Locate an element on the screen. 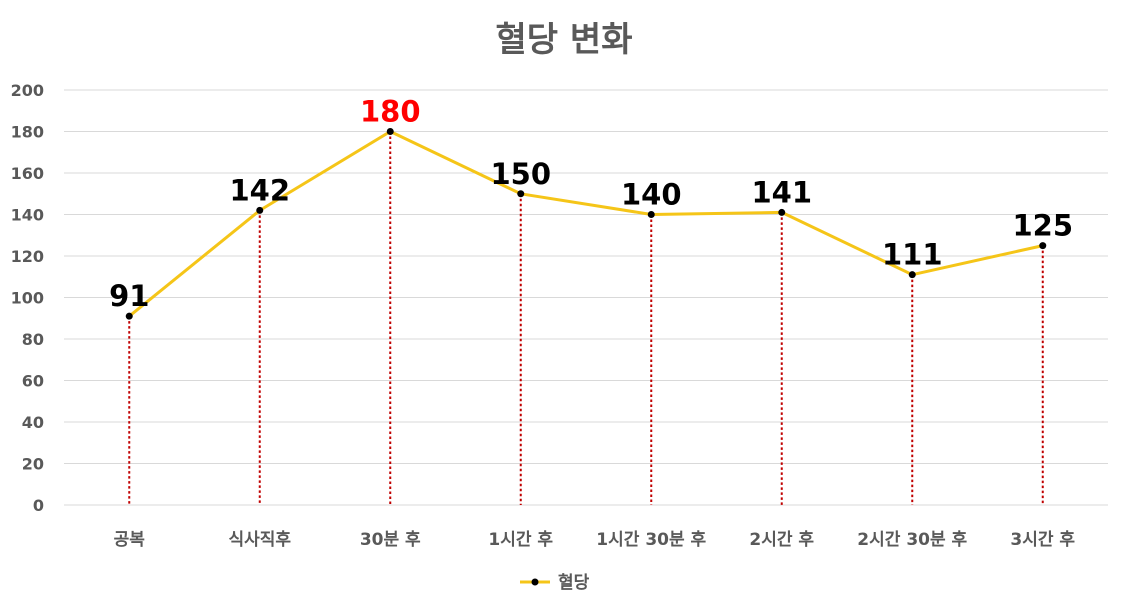 The image size is (1128, 610). y-tick-label: 120 is located at coordinates (27, 256).